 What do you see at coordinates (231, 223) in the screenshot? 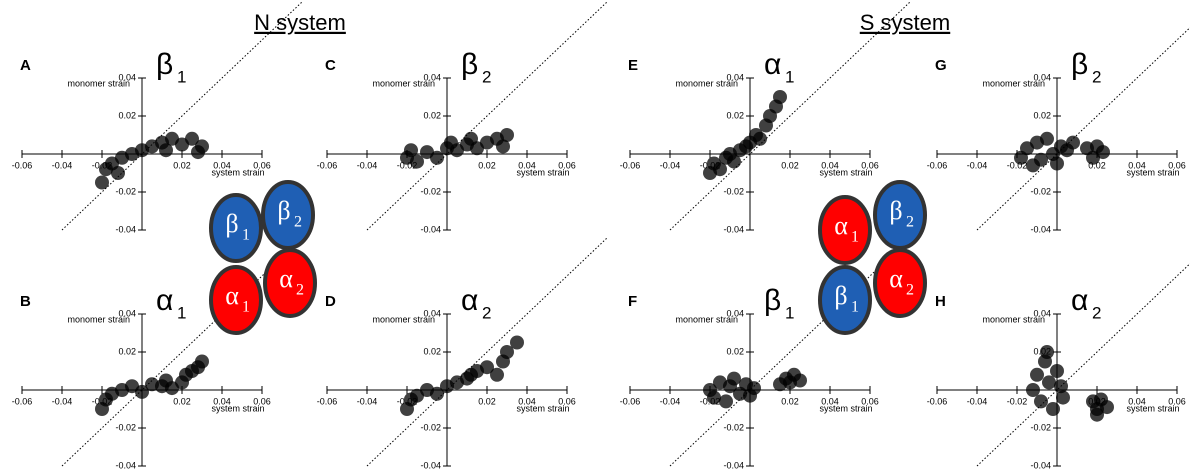
I see `node-label: β` at bounding box center [231, 223].